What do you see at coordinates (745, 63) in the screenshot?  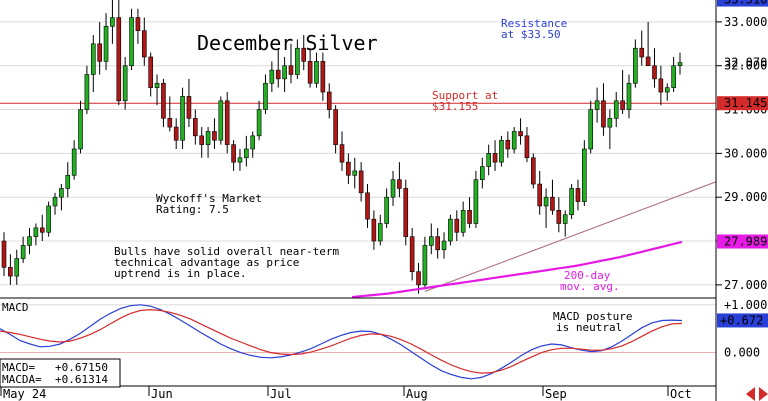 I see `price-tag-label: 32.070` at bounding box center [745, 63].